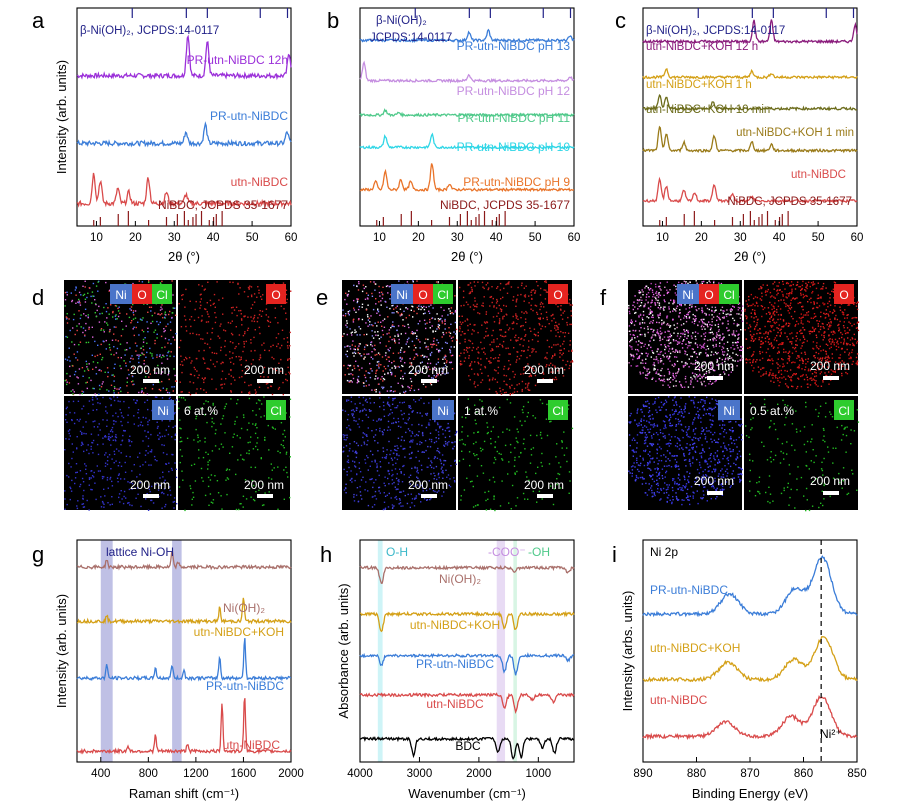 Image resolution: width=897 pixels, height=809 pixels. I want to click on scale-d-3: 200 nm, so click(150, 485).